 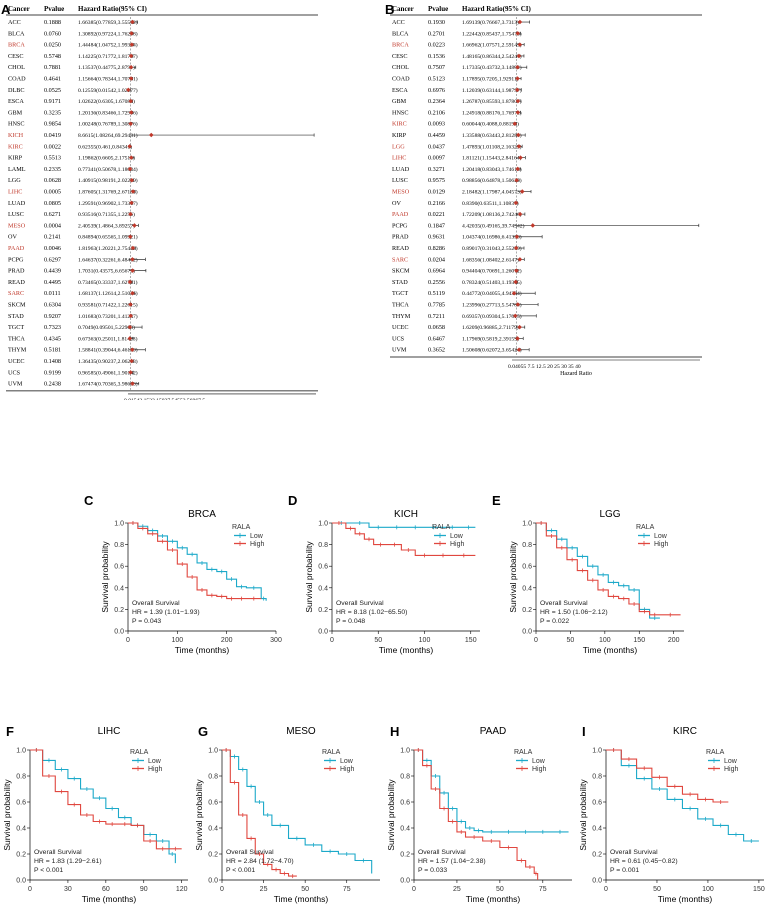 What do you see at coordinates (661, 536) in the screenshot?
I see `legend-label-low: Low` at bounding box center [661, 536].